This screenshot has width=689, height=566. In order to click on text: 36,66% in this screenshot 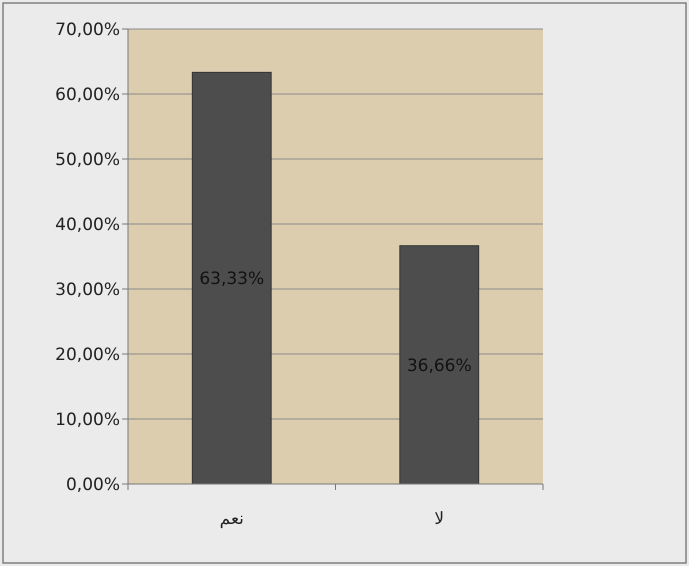, I will do `click(439, 366)`.